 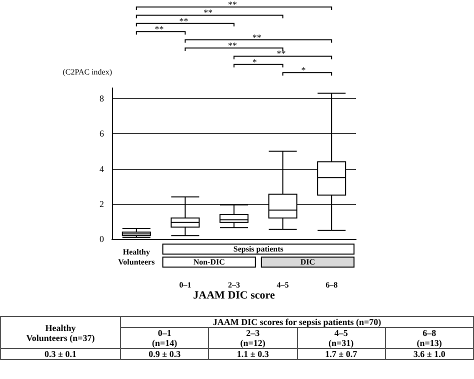 I want to click on text: 0.3 ± 0.1, so click(x=60, y=354).